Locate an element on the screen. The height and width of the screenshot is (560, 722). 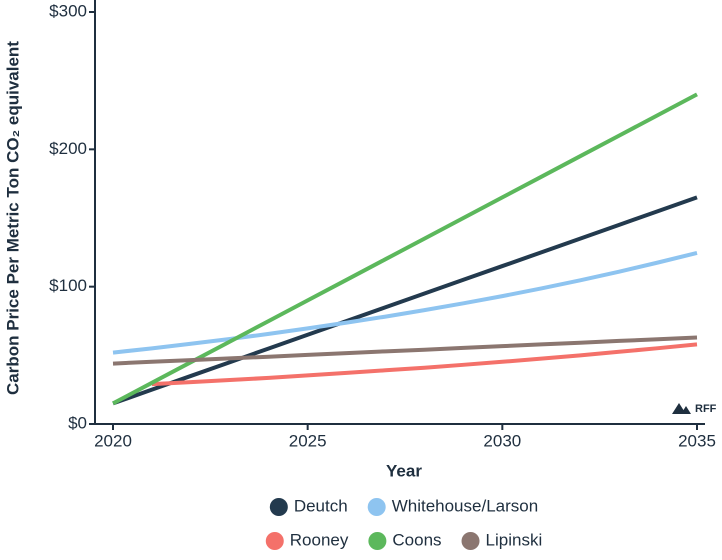
x-tick-label: 2030 is located at coordinates (502, 440).